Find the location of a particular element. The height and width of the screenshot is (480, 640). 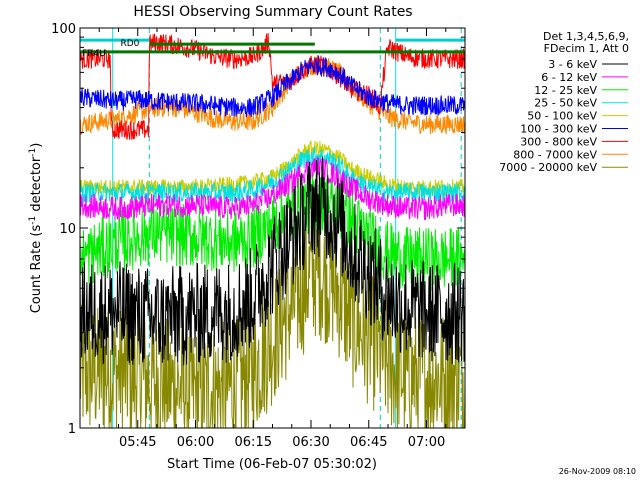

legend-label: 25 - 50 keV is located at coordinates (565, 103).